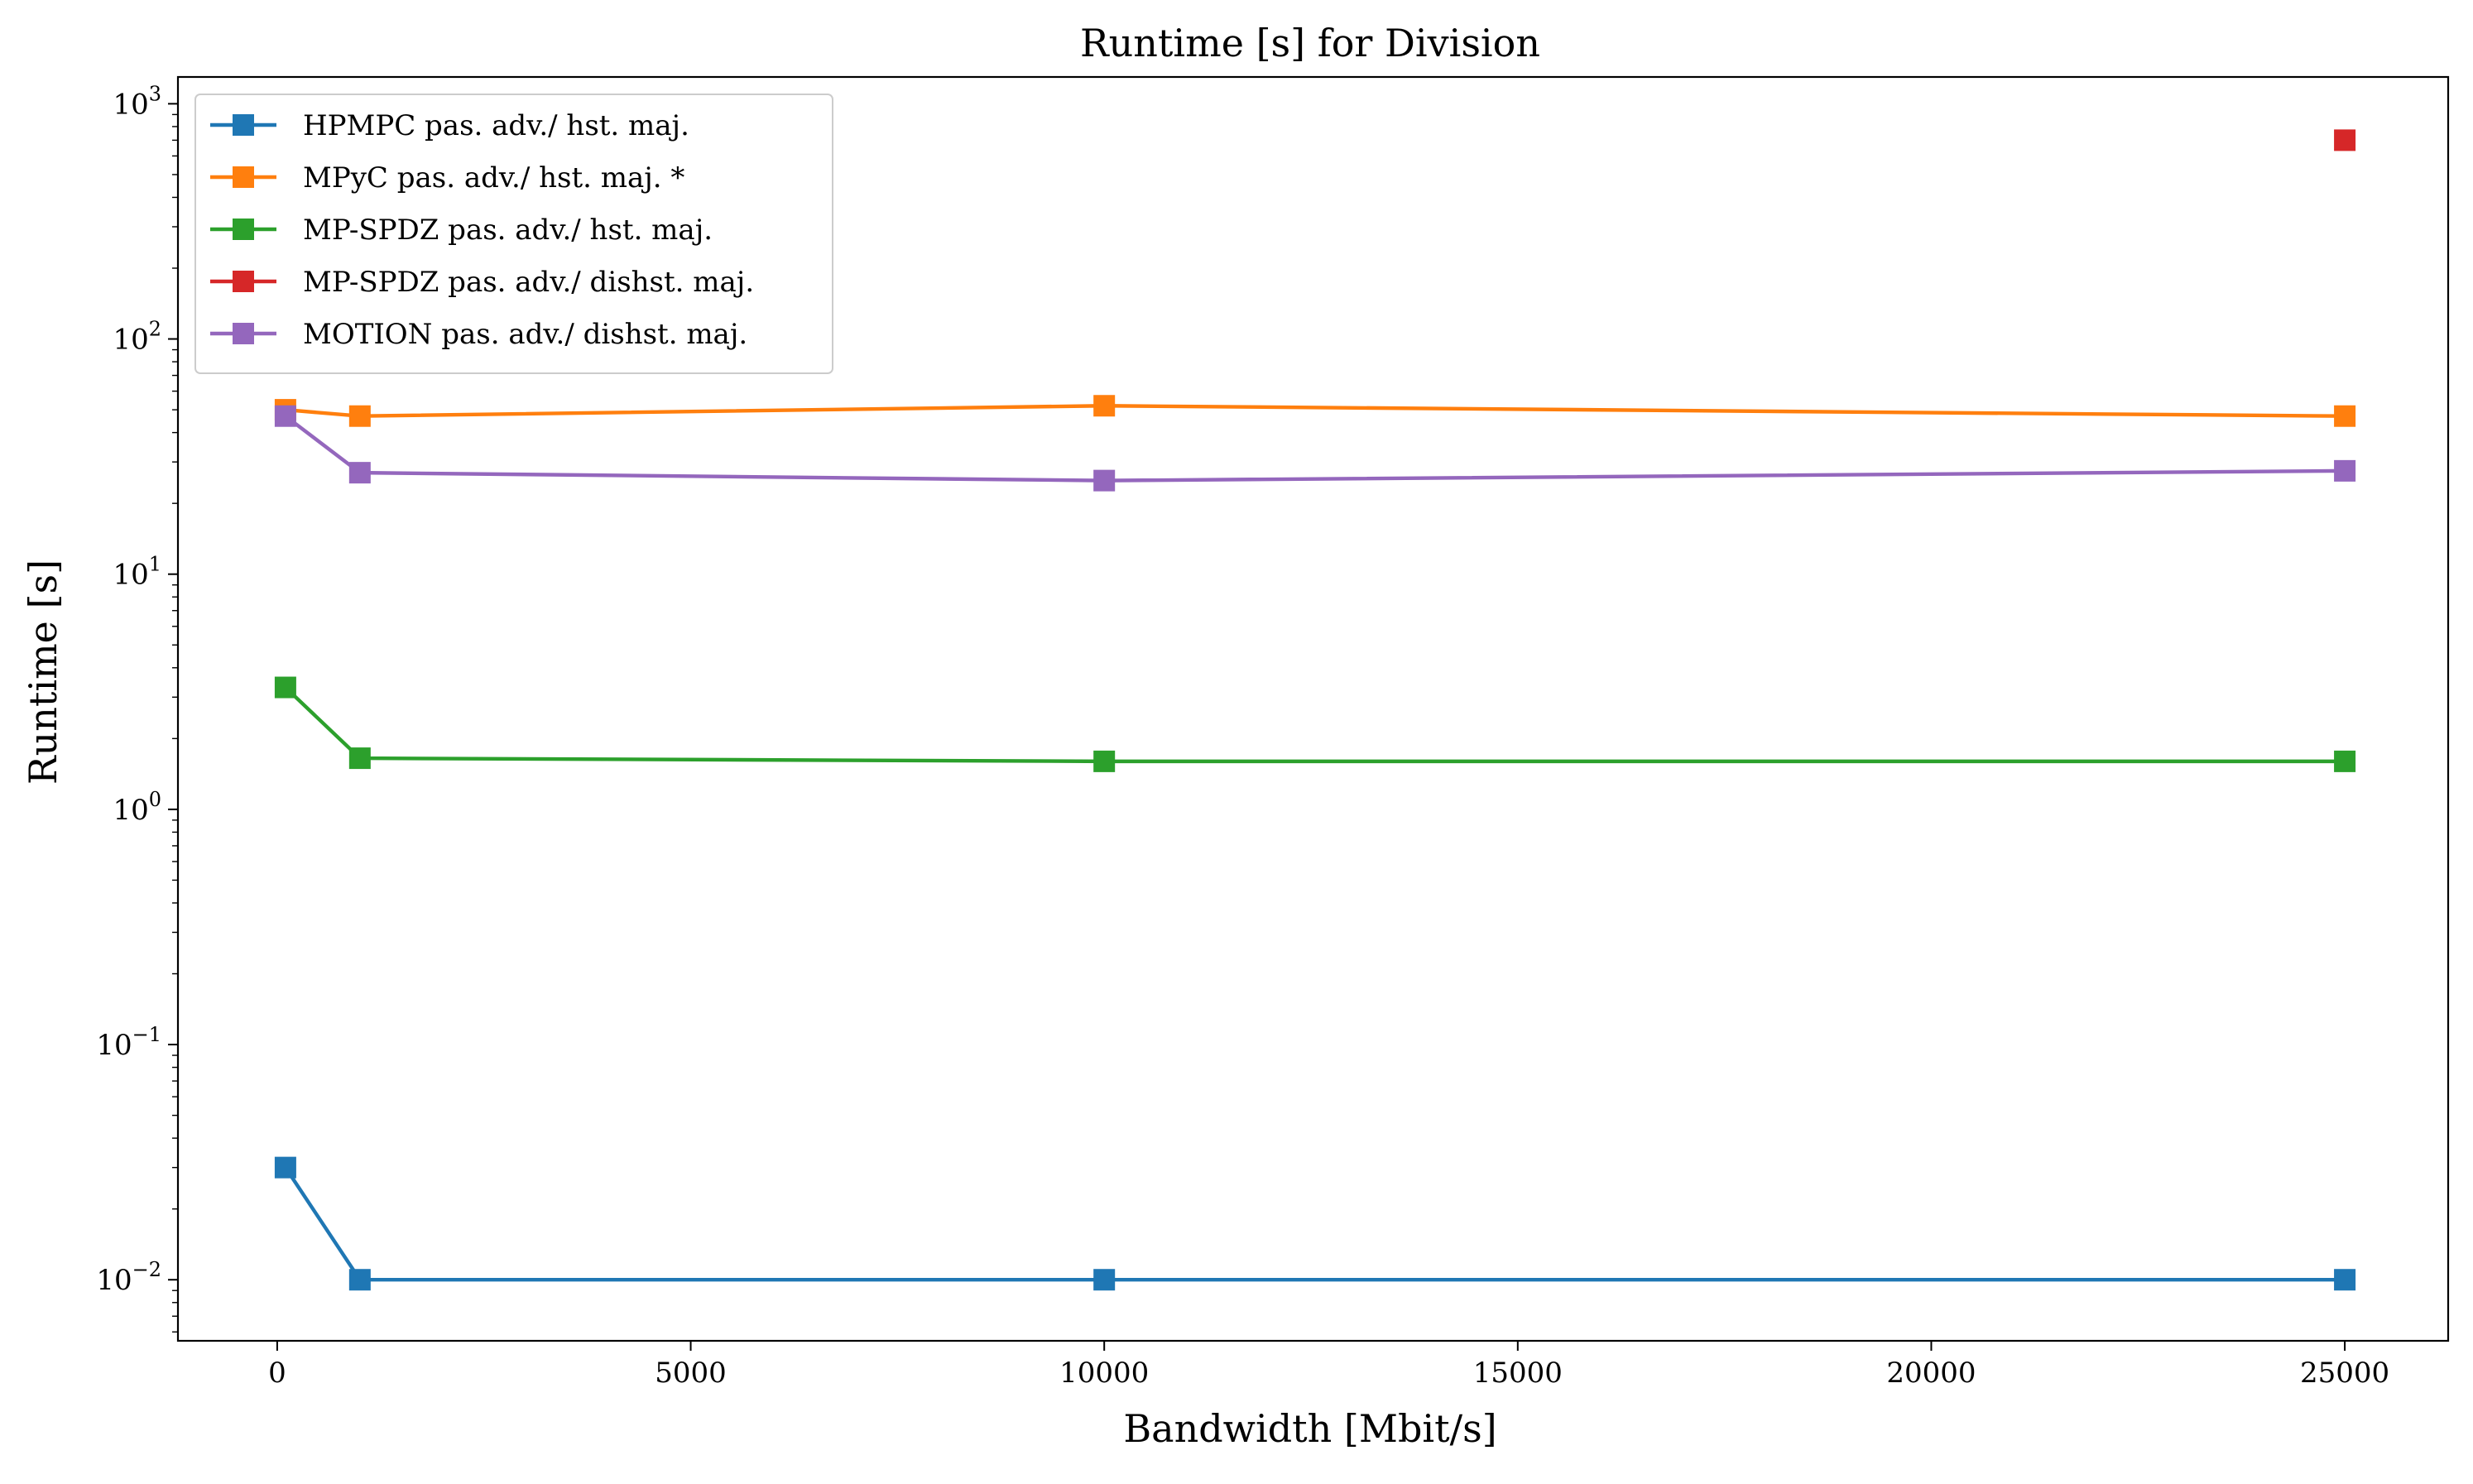 The height and width of the screenshot is (1484, 2473). I want to click on x-tick-label: 20000, so click(1931, 1373).